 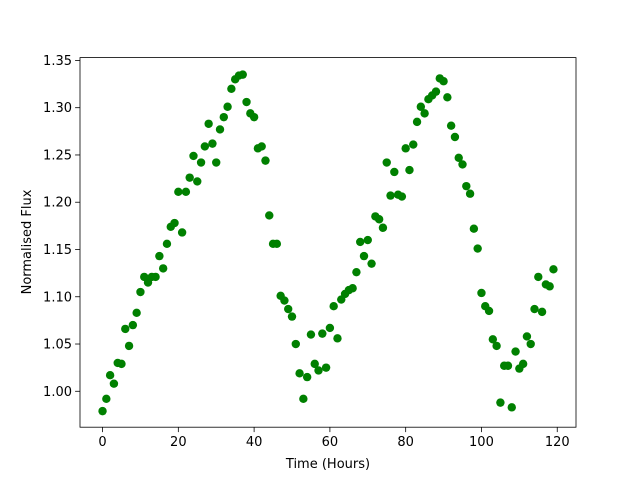 I want to click on y-tick-label: 1.00, so click(x=57, y=392).